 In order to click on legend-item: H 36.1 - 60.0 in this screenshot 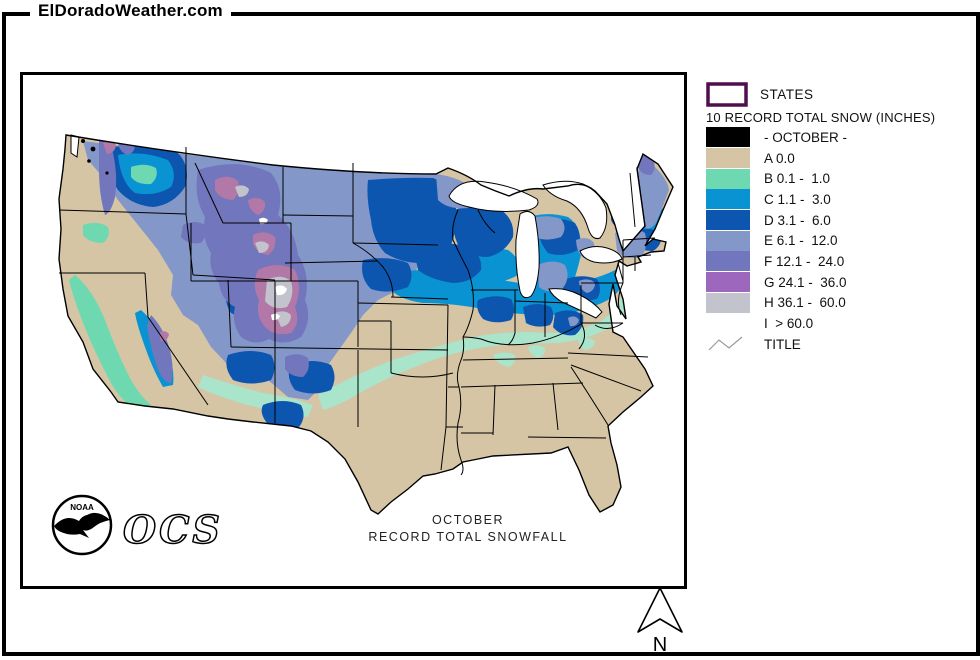, I will do `click(831, 303)`.